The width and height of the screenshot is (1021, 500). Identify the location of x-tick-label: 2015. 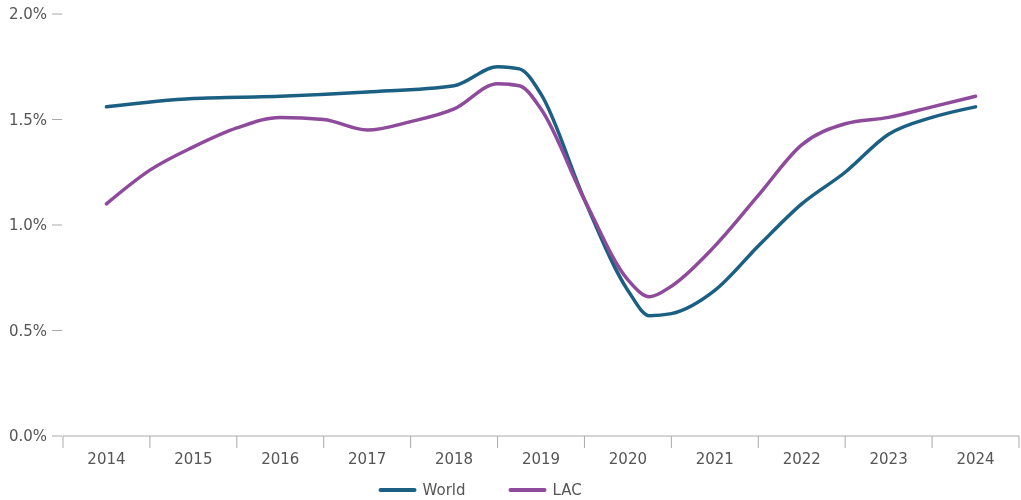
(193, 459).